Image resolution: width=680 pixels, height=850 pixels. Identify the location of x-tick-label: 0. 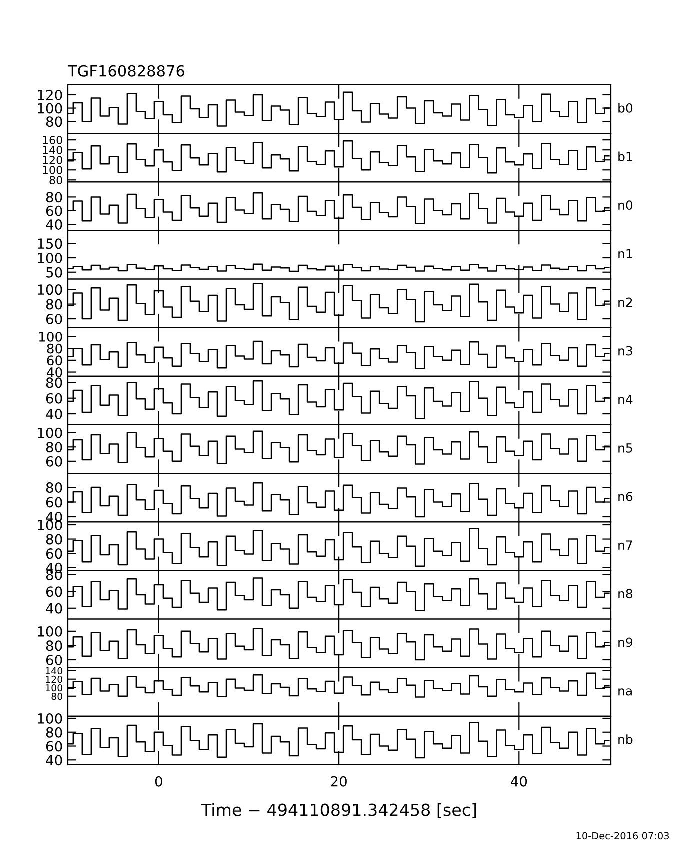
(158, 781).